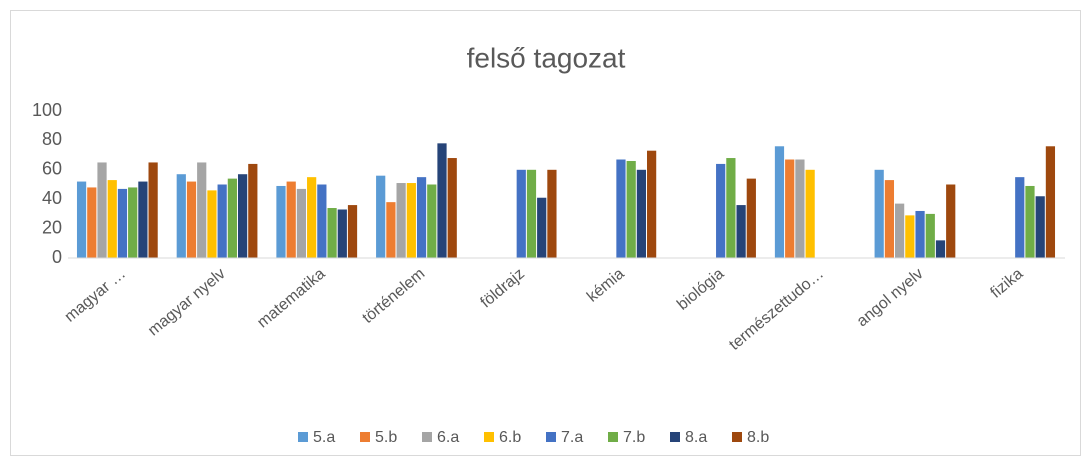  What do you see at coordinates (546, 57) in the screenshot?
I see `chart-title: felső tagozat` at bounding box center [546, 57].